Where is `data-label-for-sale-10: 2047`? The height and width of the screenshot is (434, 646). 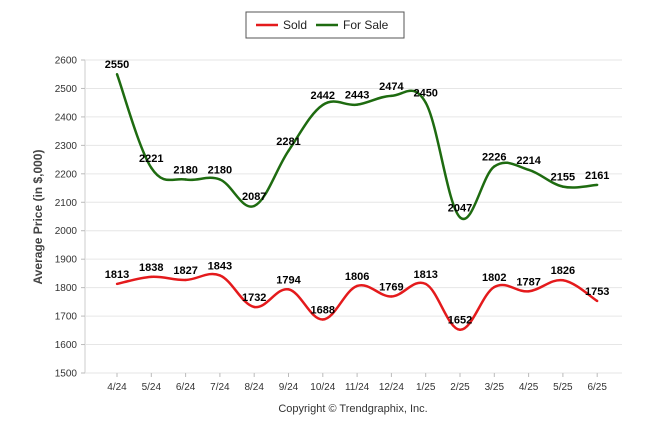 data-label-for-sale-10: 2047 is located at coordinates (460, 208).